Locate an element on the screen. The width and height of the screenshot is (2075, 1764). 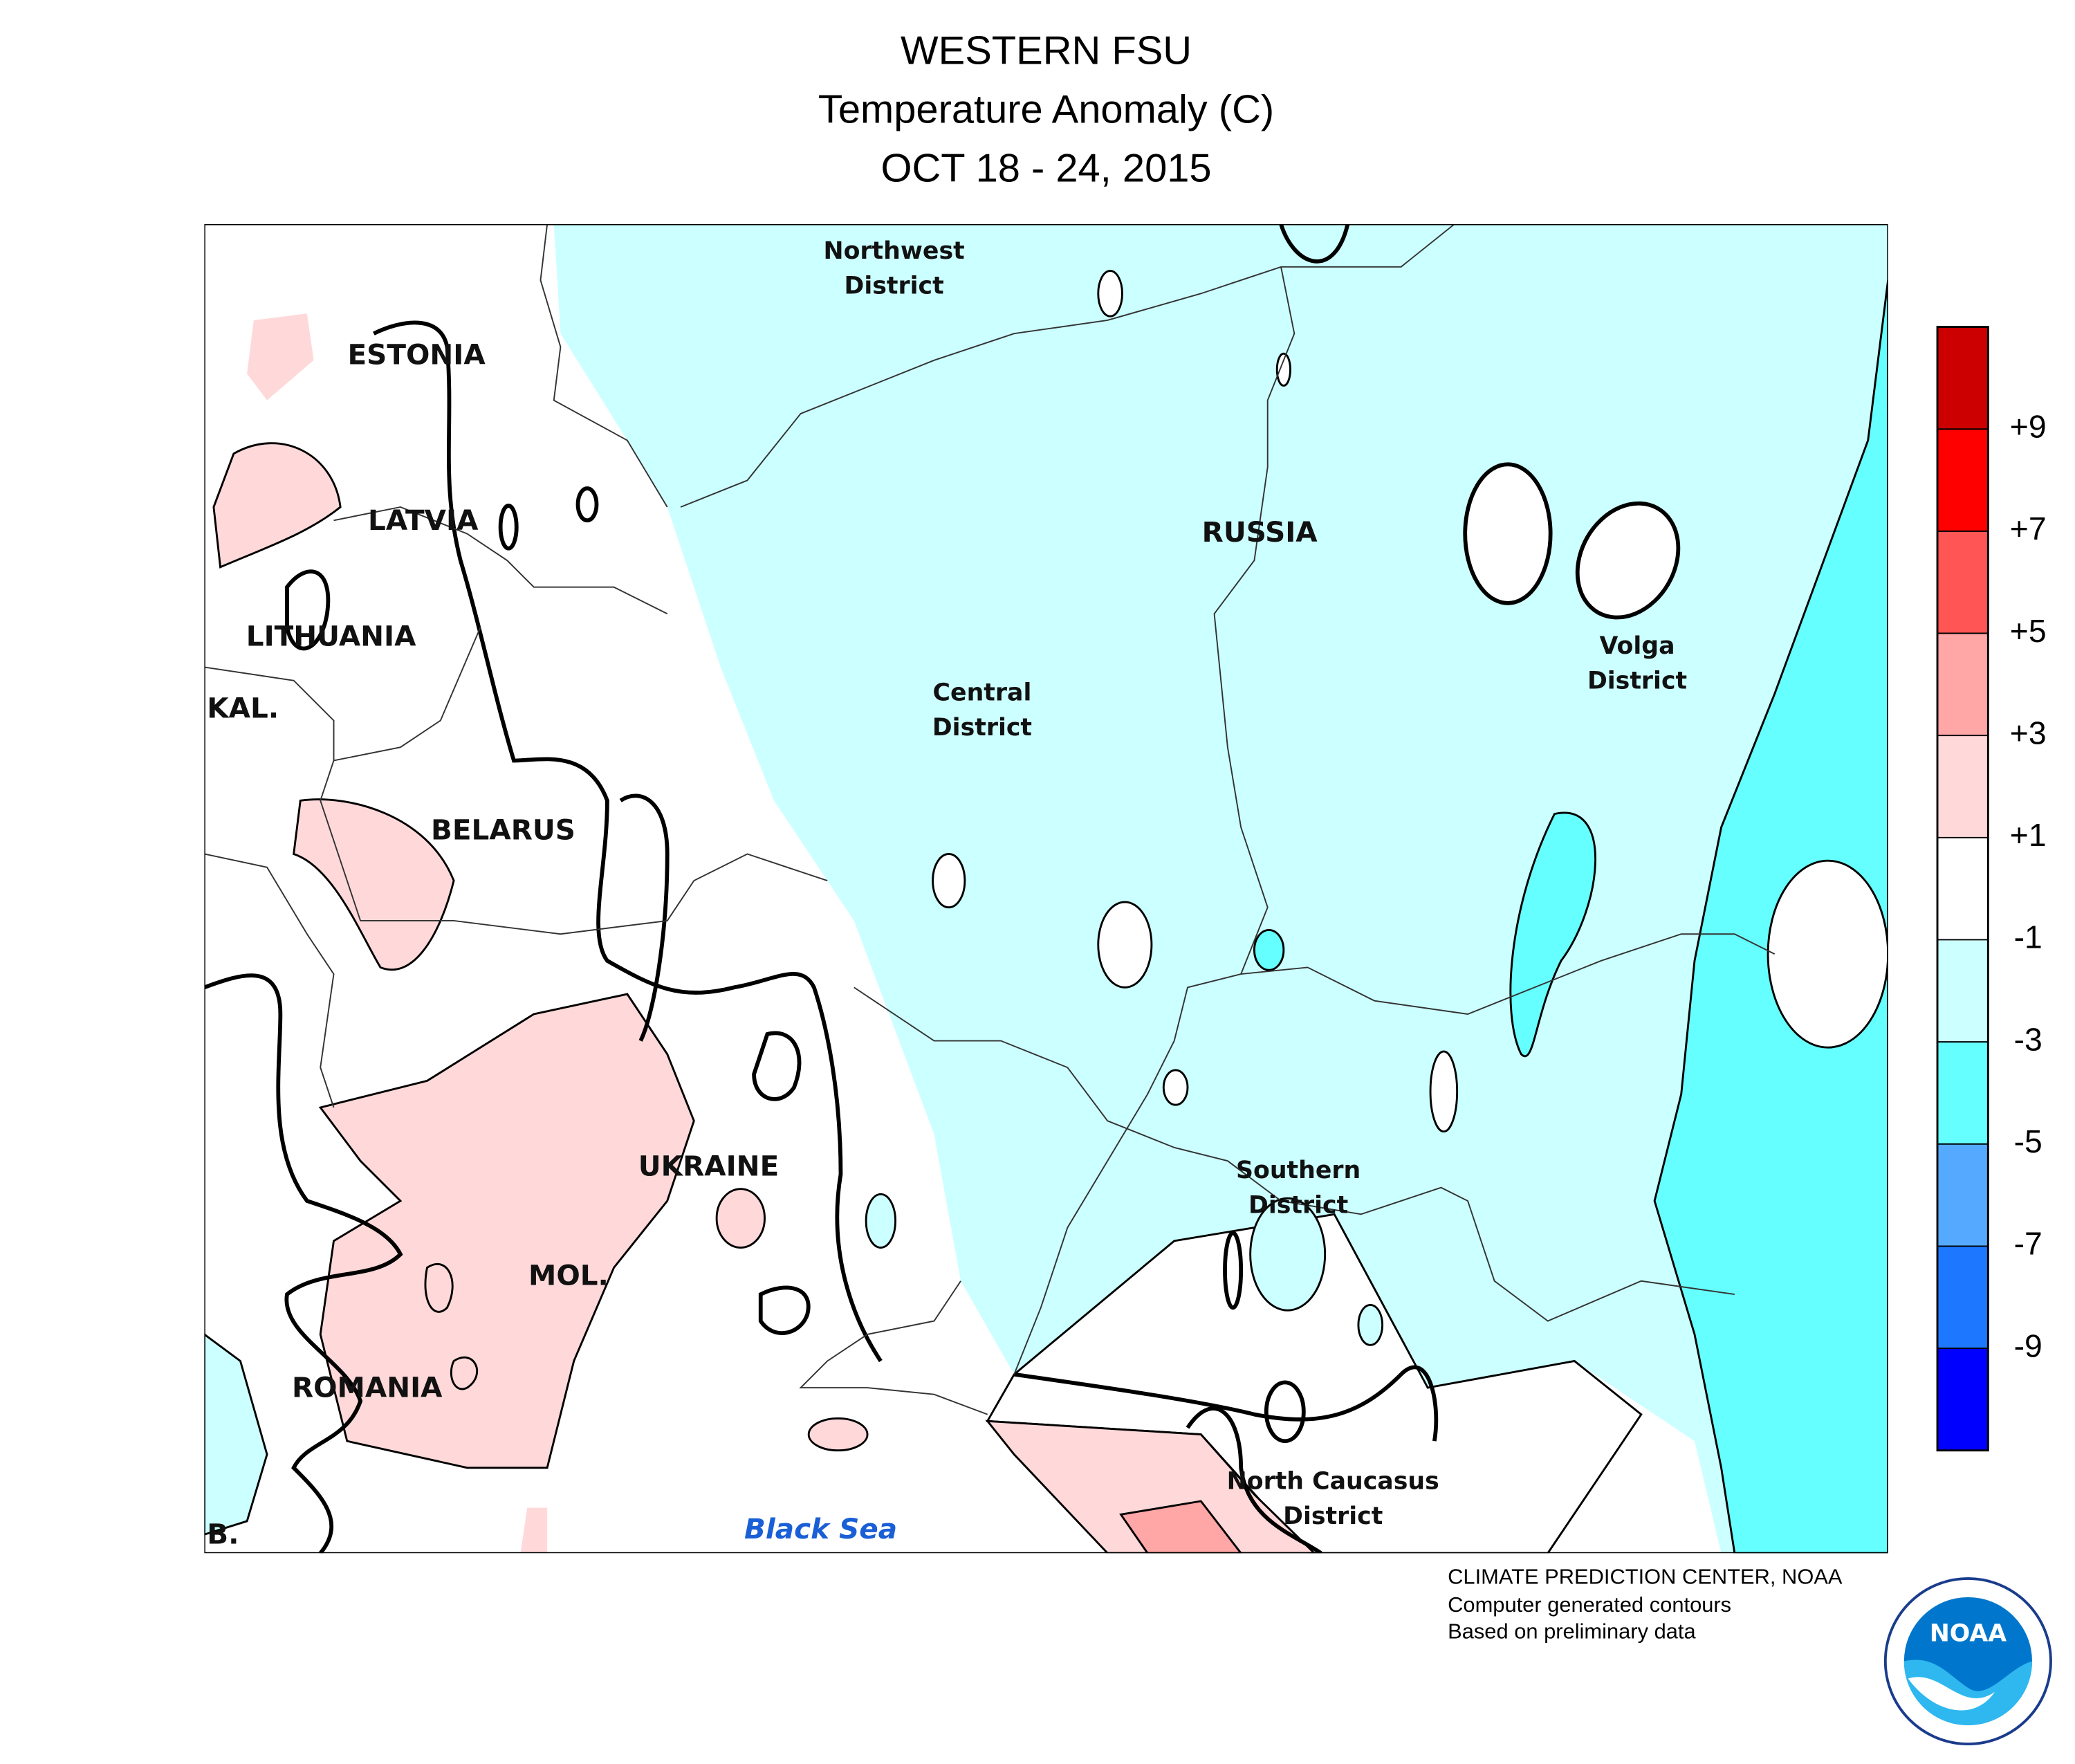
credit-line: Based on preliminary data is located at coordinates (1572, 1631).